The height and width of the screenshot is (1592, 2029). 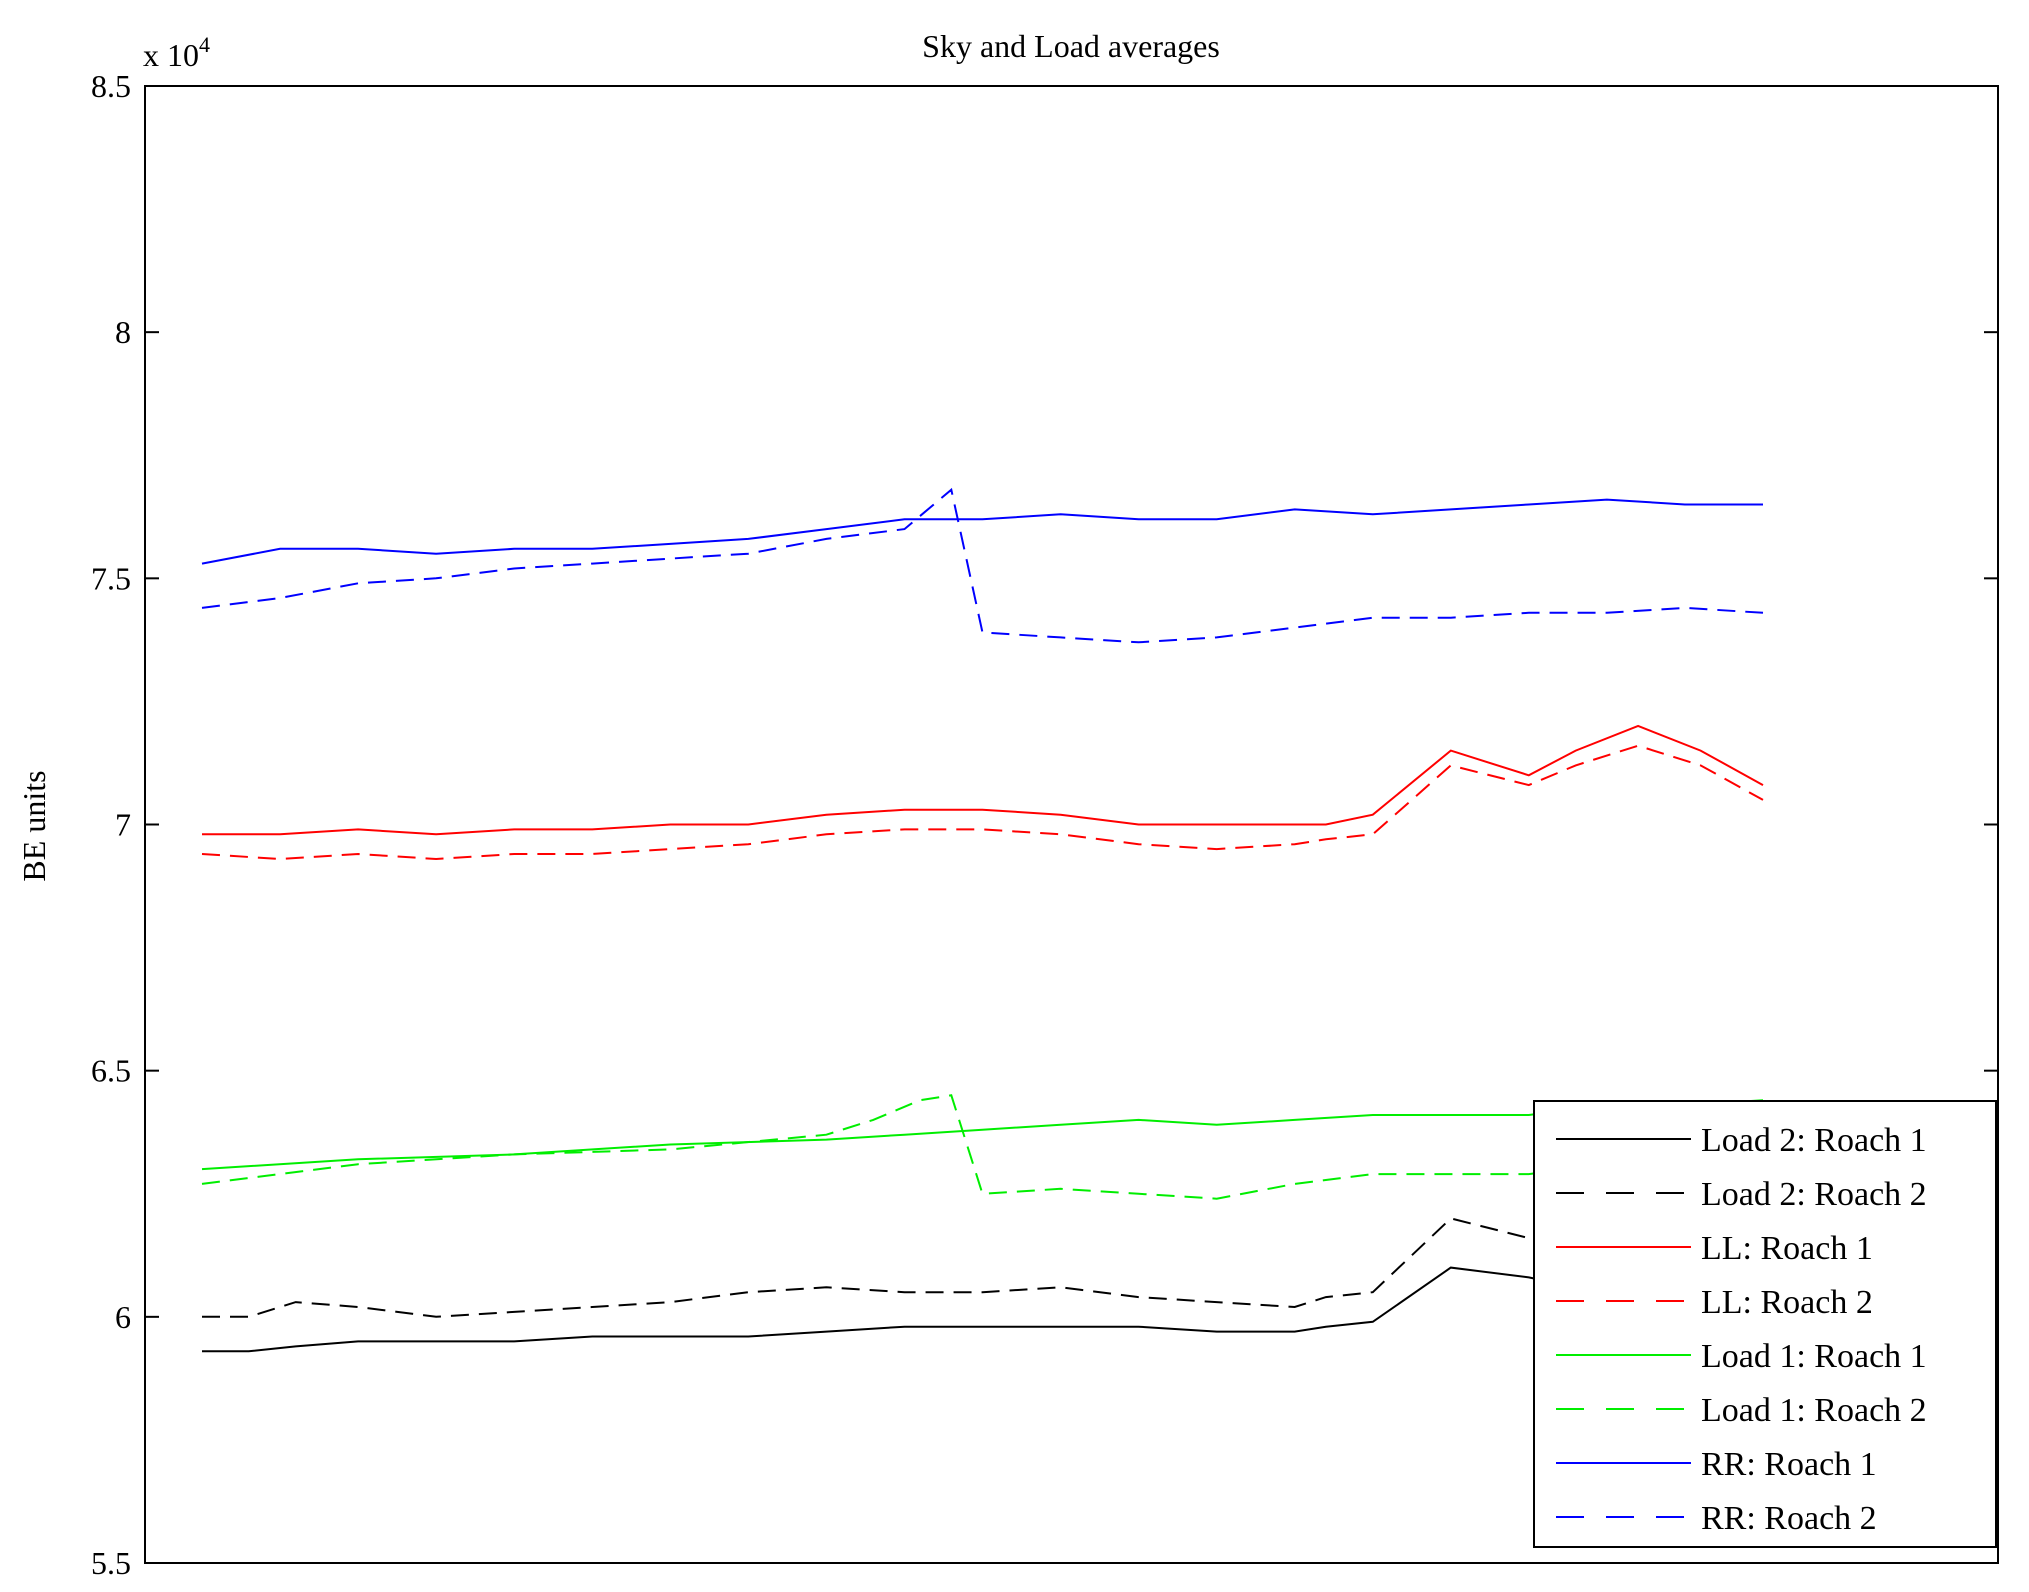 What do you see at coordinates (111, 1563) in the screenshot?
I see `y-tick-label: 5.5` at bounding box center [111, 1563].